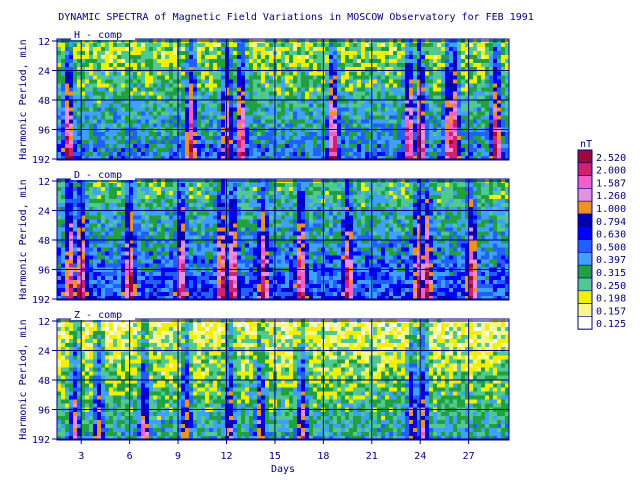  What do you see at coordinates (98, 315) in the screenshot?
I see `panel-label: Z - comp` at bounding box center [98, 315].